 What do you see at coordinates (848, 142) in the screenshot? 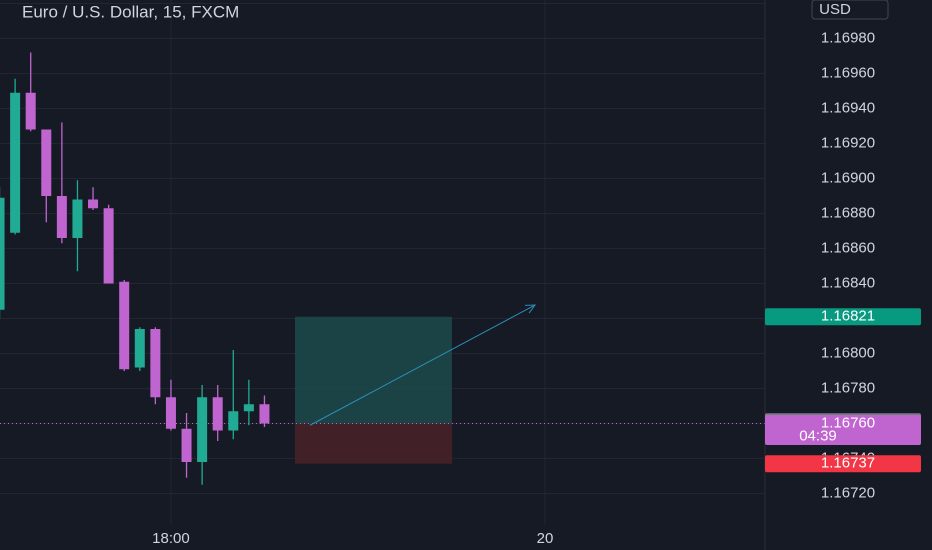
I see `y-tick-label: 1.16920` at bounding box center [848, 142].